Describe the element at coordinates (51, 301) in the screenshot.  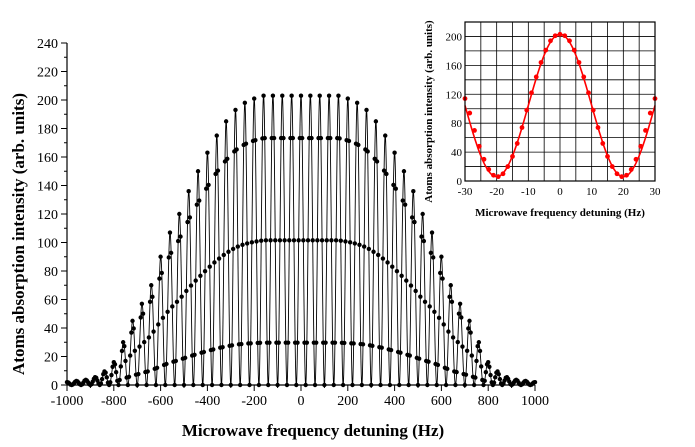
I see `main-y-tick-label: 60` at that location.